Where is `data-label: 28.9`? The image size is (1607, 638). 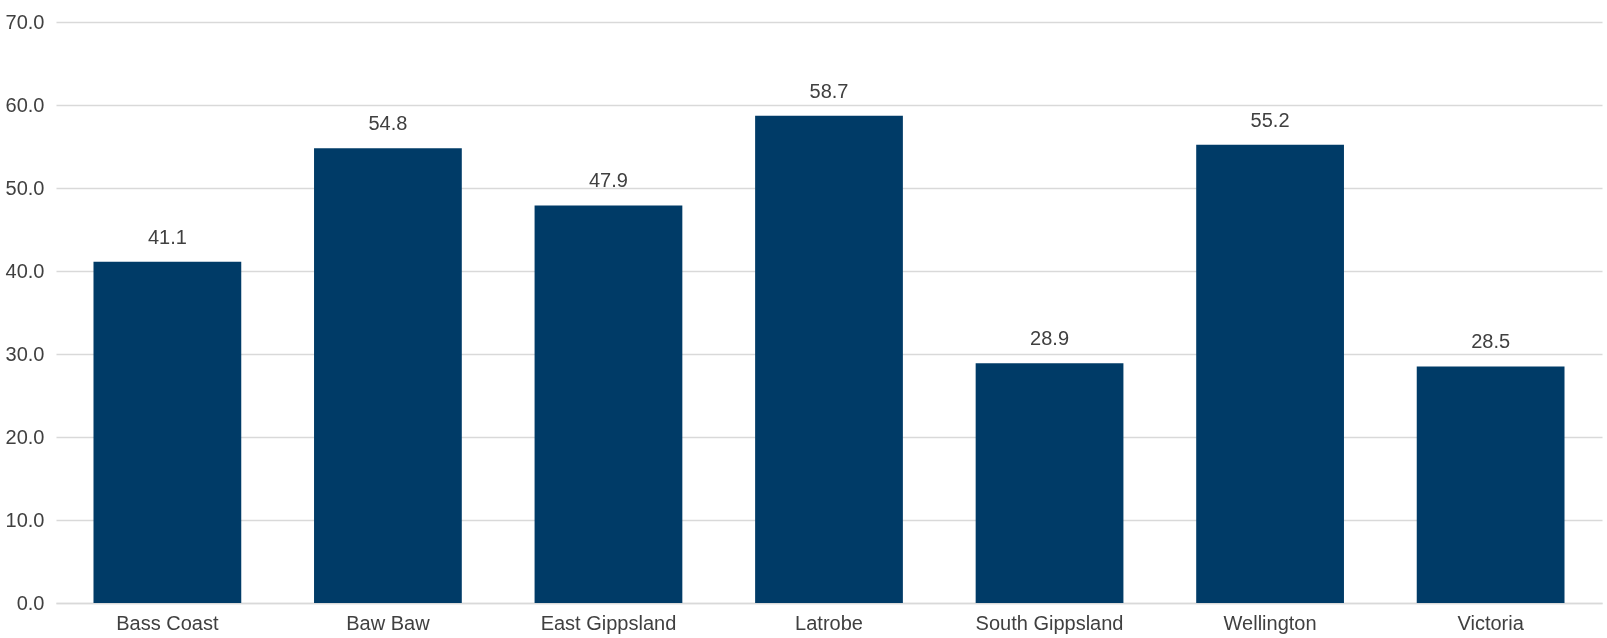 data-label: 28.9 is located at coordinates (1050, 338).